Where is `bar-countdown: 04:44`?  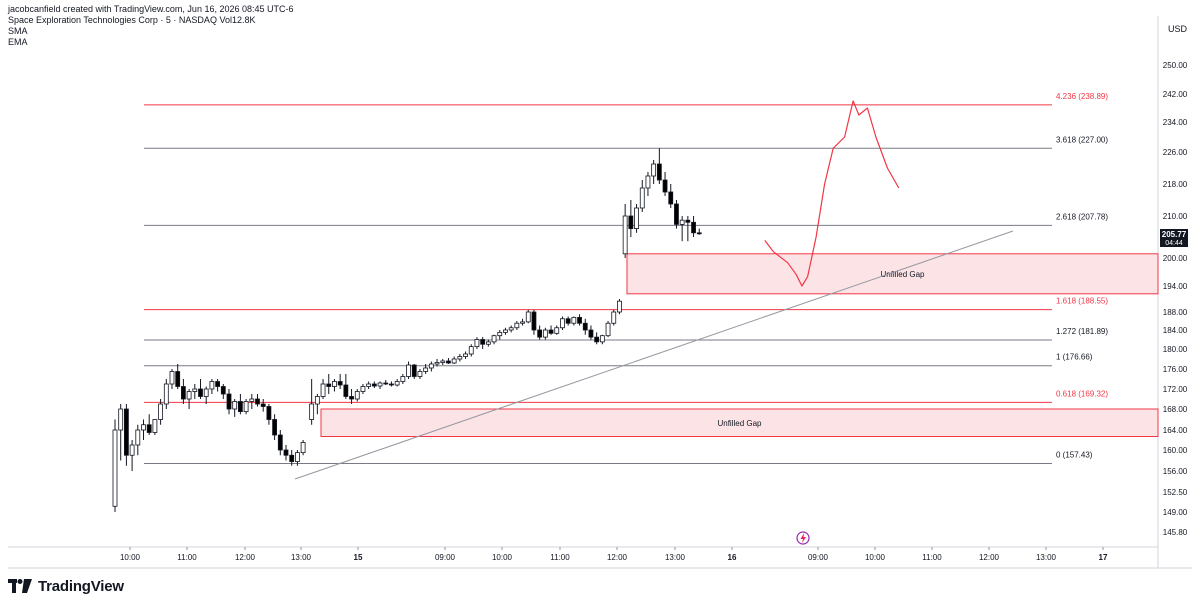 bar-countdown: 04:44 is located at coordinates (1174, 243).